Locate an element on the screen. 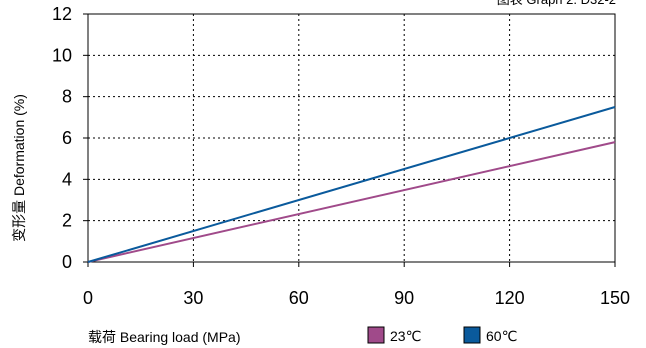  legend-label: 23℃ is located at coordinates (405, 336).